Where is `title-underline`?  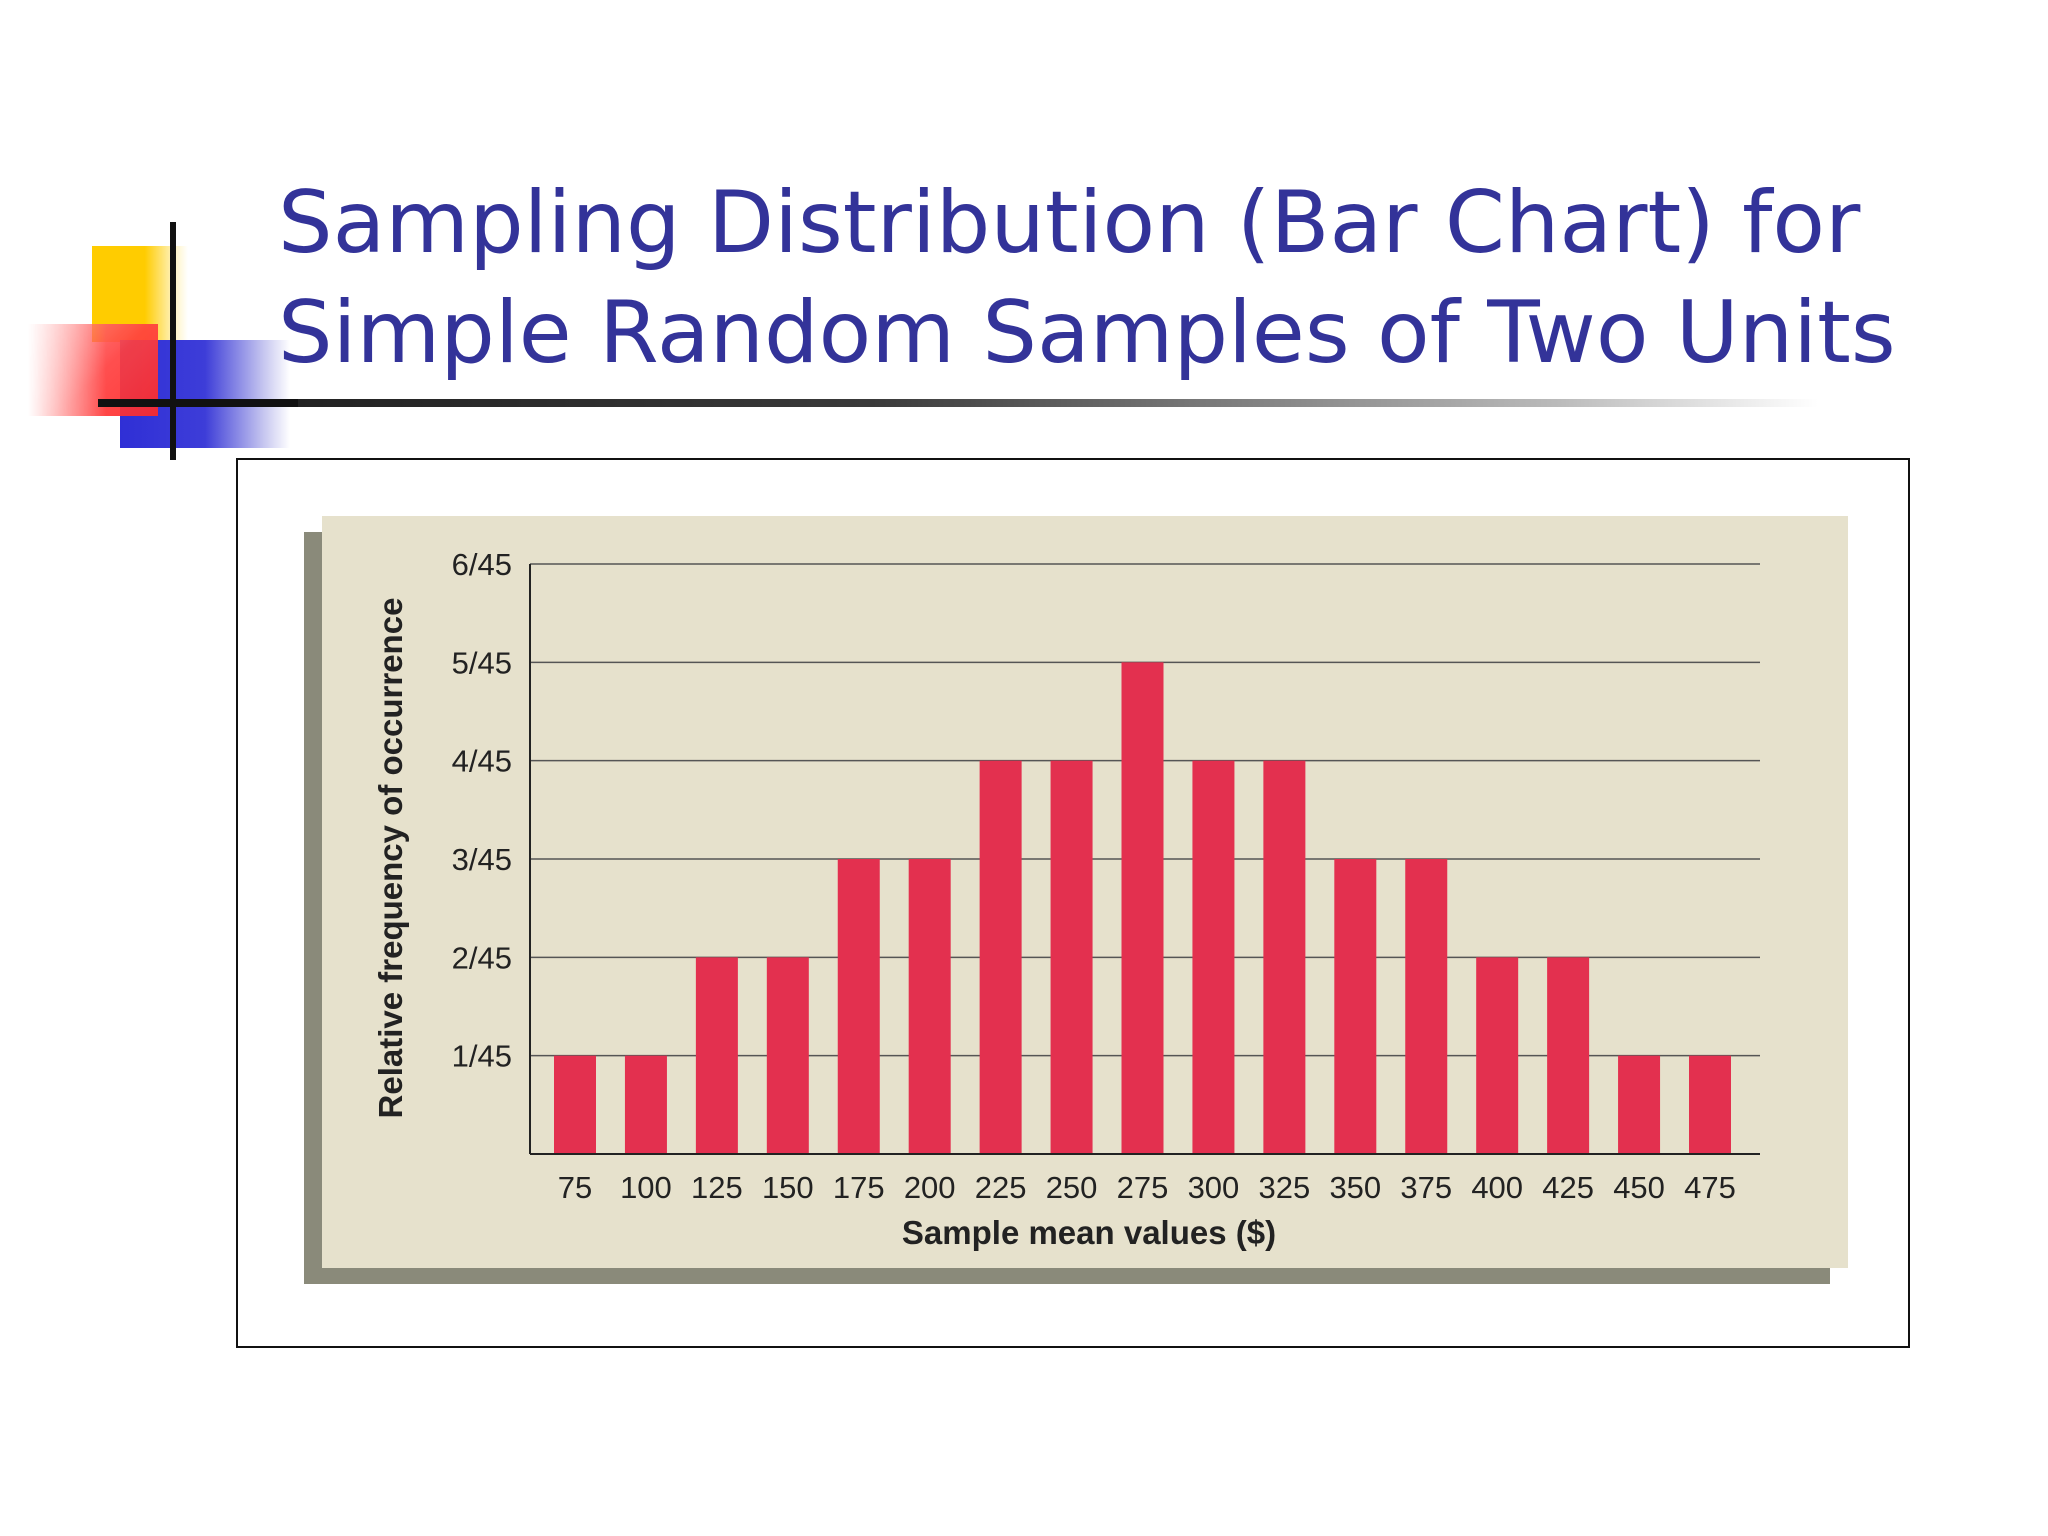 title-underline is located at coordinates (958, 403).